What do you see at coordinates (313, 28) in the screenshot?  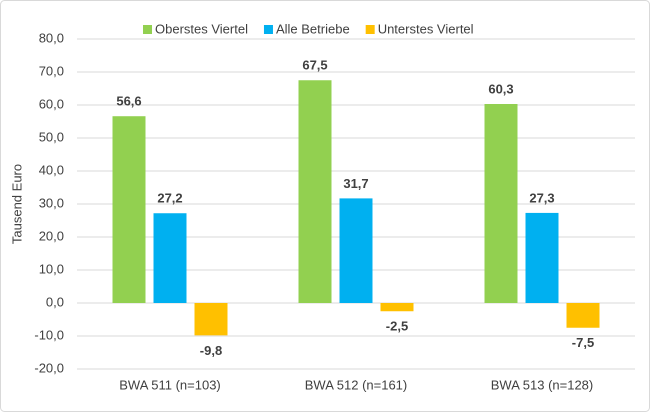 I see `legend-label: Alle Betriebe` at bounding box center [313, 28].